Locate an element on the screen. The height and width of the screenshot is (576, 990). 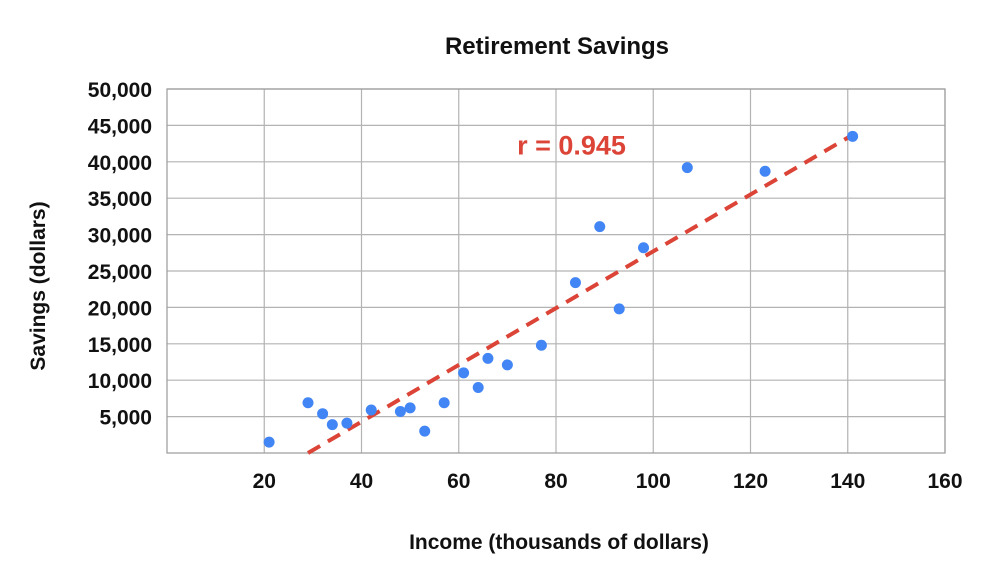
chart-title: Retirement Savings is located at coordinates (557, 46).